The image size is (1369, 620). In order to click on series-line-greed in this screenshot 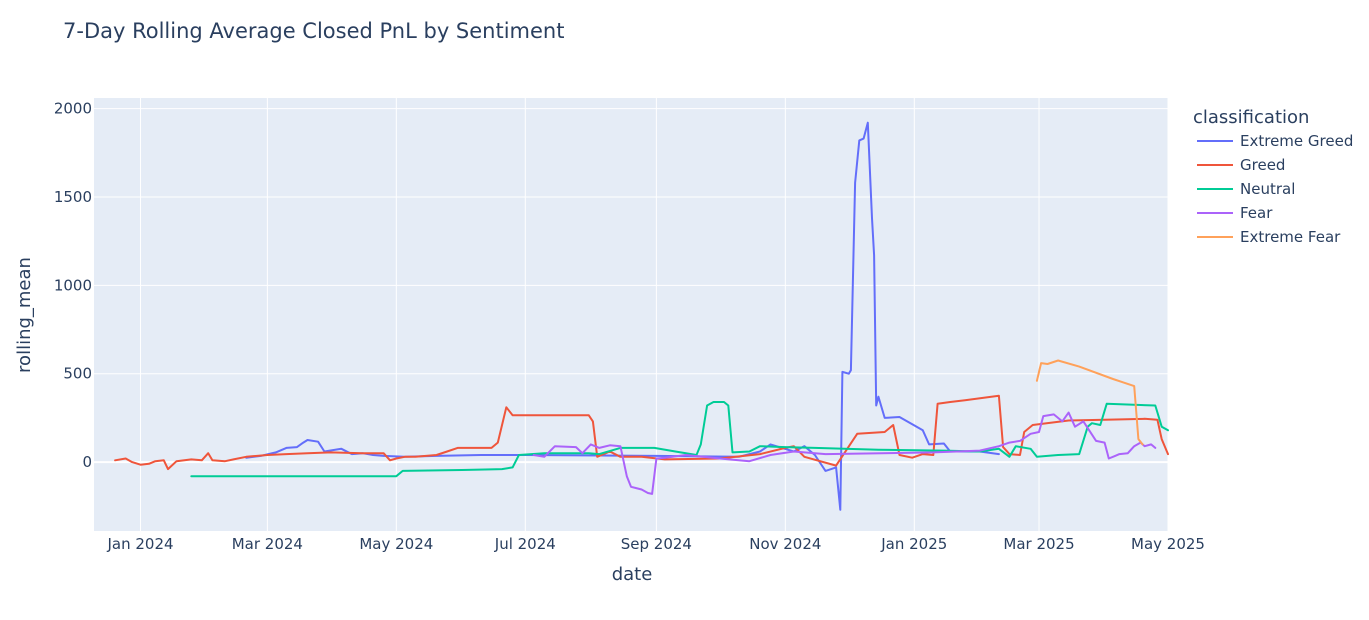, I will do `click(641, 432)`.